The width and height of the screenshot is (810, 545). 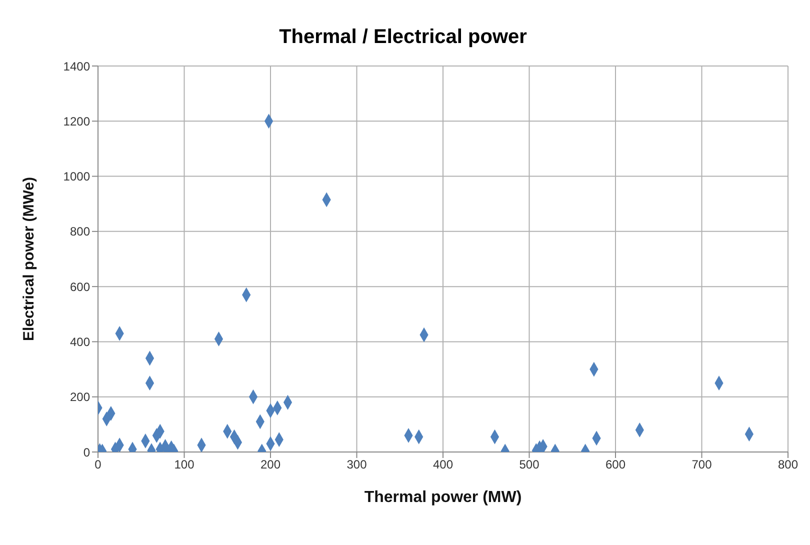 What do you see at coordinates (529, 465) in the screenshot?
I see `x-tick-label: 500` at bounding box center [529, 465].